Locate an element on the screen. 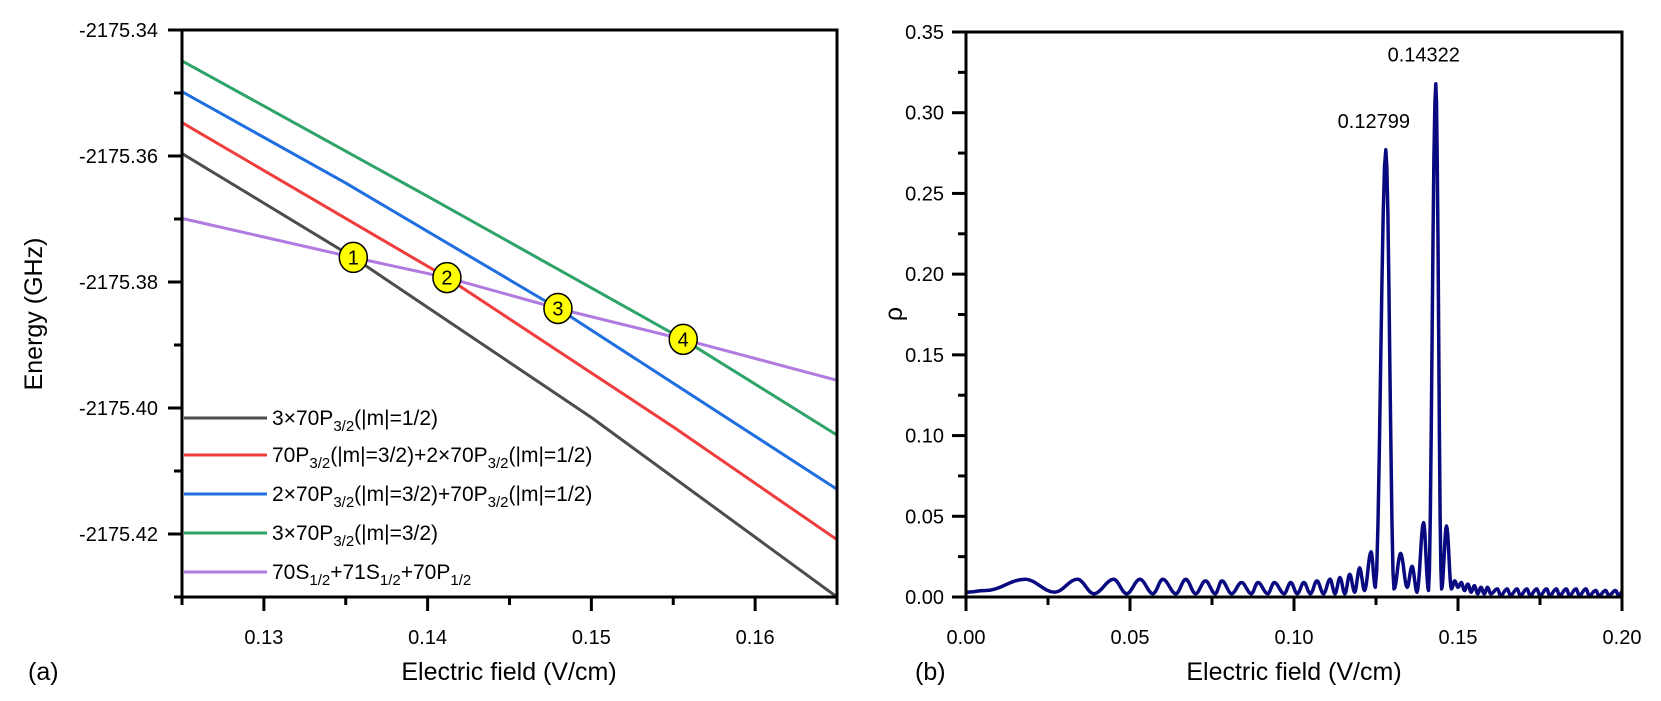 This screenshot has width=1661, height=701. y-tick-label: 0.20 is located at coordinates (924, 275).